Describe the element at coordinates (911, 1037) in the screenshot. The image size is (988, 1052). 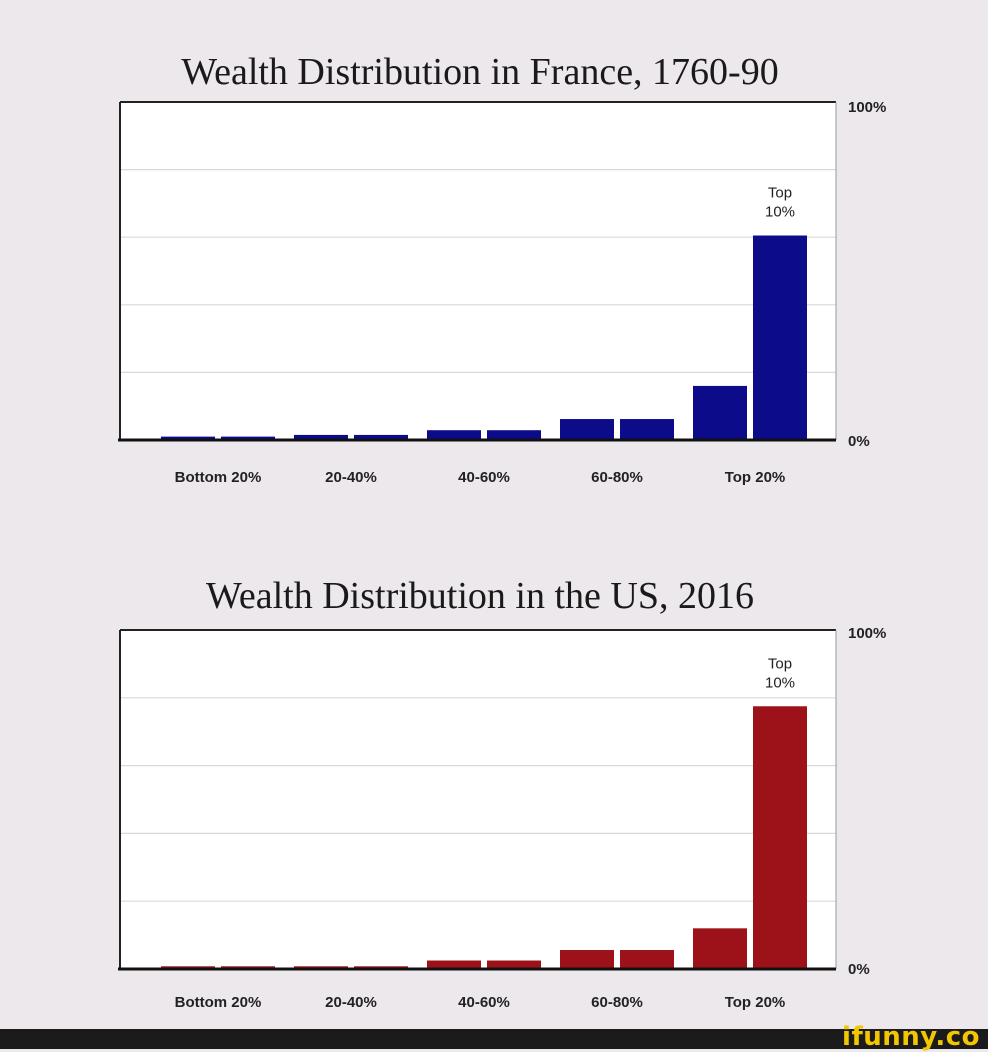
I see `watermark-logo: ifunny.co` at that location.